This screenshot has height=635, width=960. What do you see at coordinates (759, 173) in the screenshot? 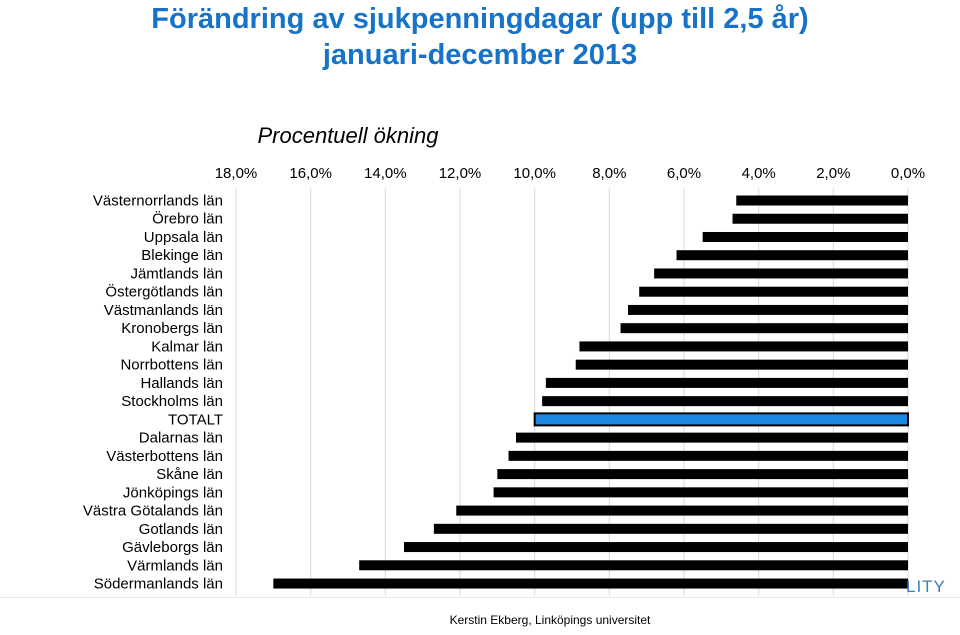
I see `x-tick-label: 4,0%` at bounding box center [759, 173].